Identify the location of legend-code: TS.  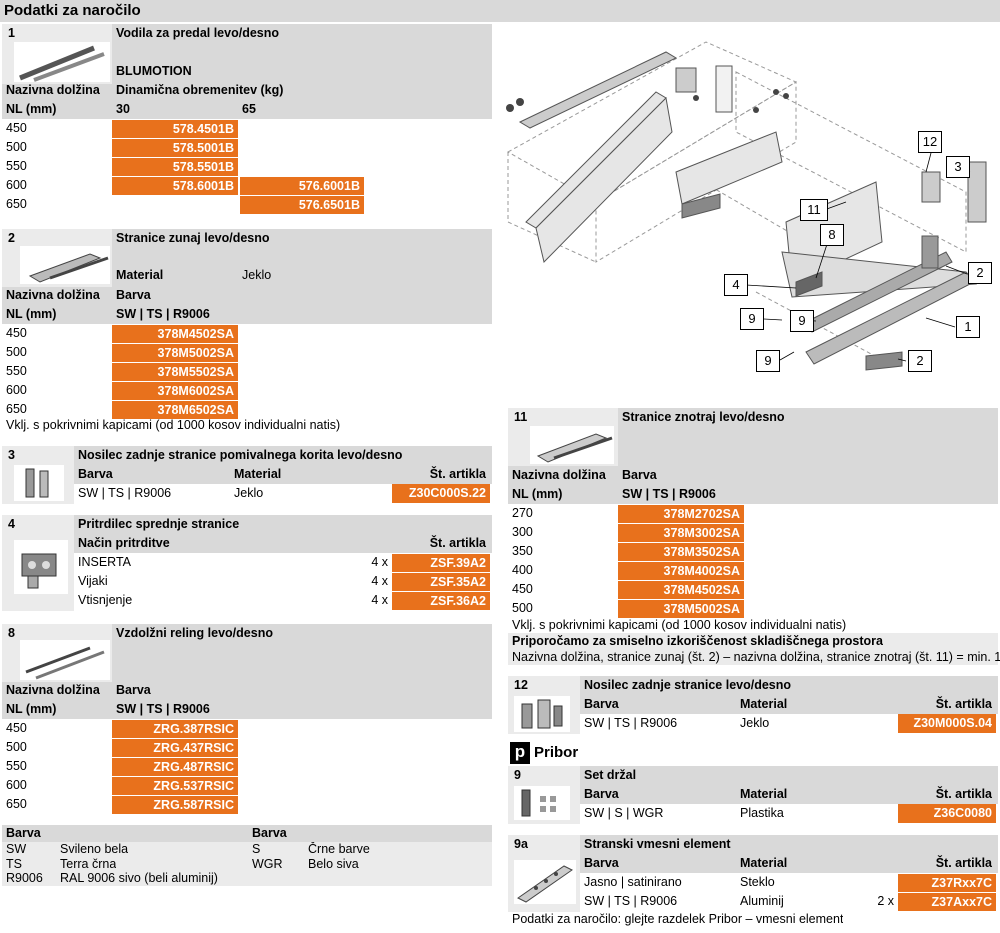
(14, 863).